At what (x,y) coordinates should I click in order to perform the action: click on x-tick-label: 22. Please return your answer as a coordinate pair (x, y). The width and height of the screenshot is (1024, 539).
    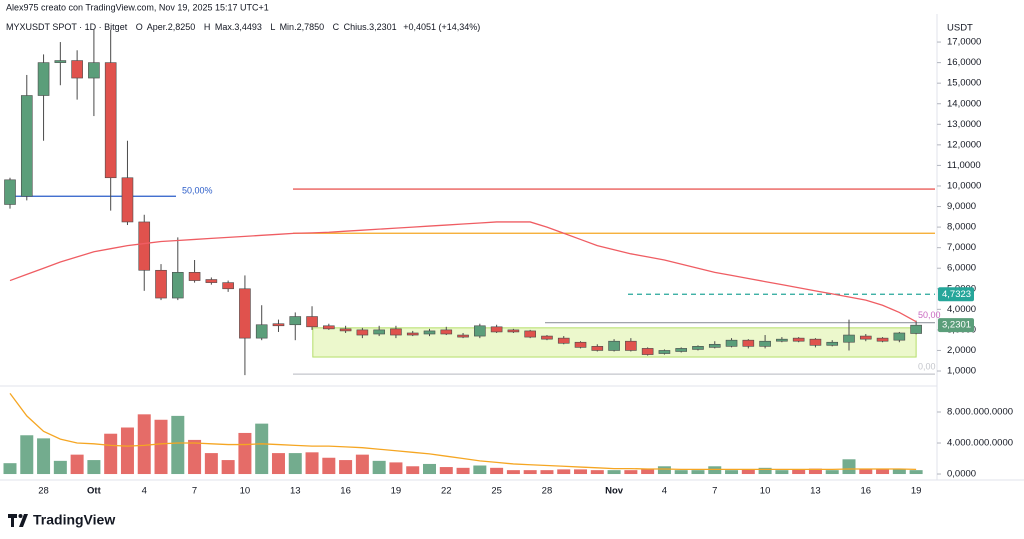
    Looking at the image, I should click on (446, 491).